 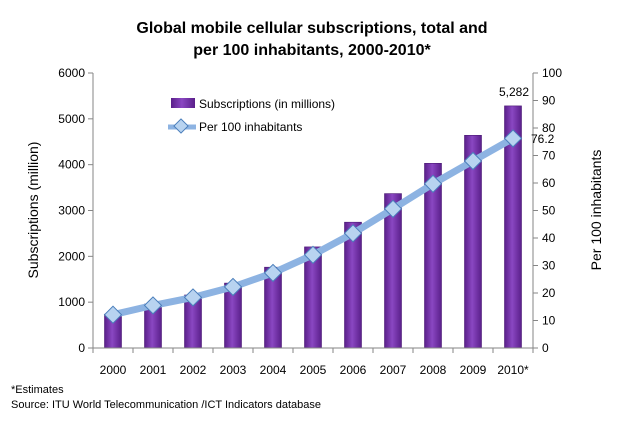 What do you see at coordinates (513, 370) in the screenshot?
I see `x-tick-label: 2010*` at bounding box center [513, 370].